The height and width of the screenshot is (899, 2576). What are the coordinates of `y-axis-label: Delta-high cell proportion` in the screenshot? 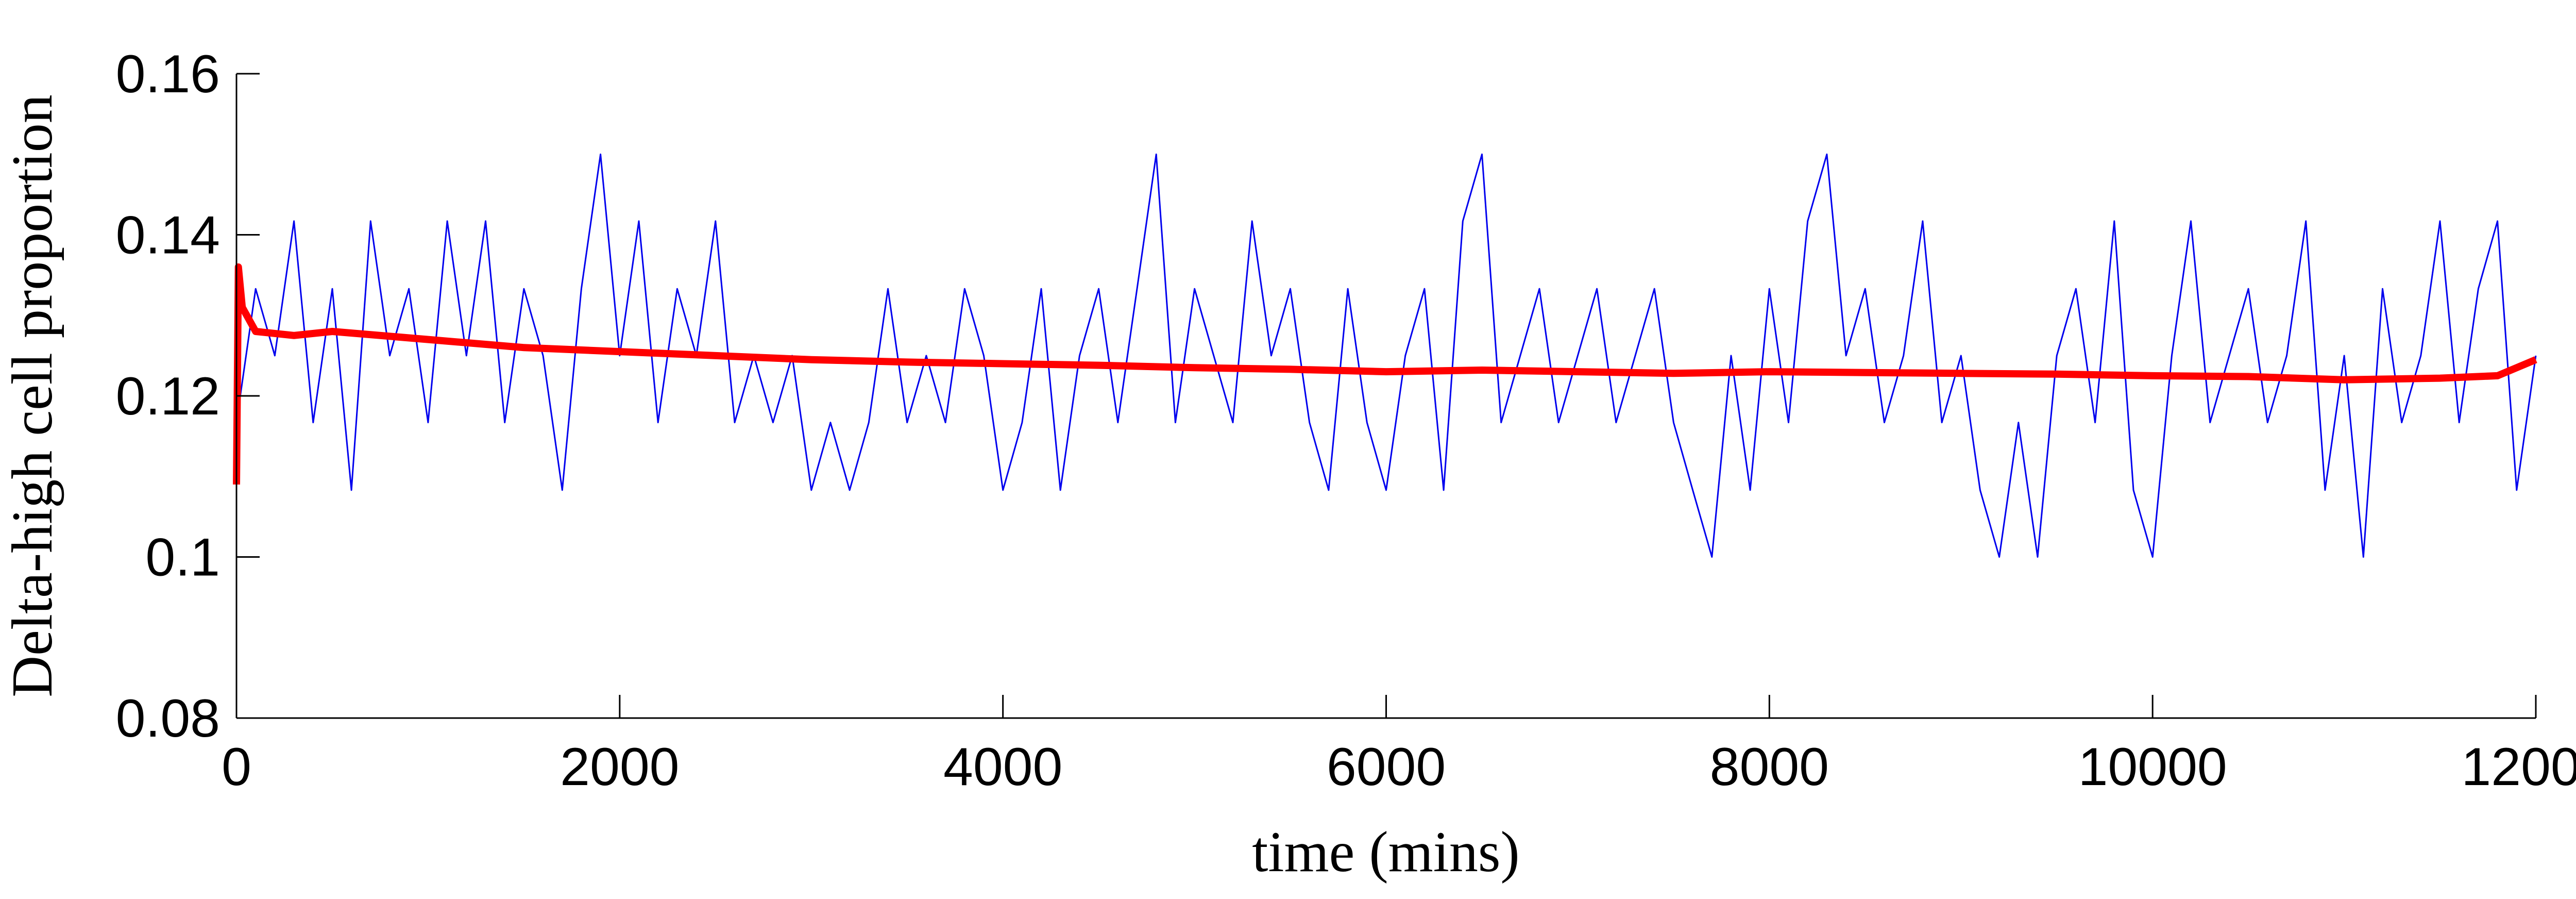 It's located at (32, 395).